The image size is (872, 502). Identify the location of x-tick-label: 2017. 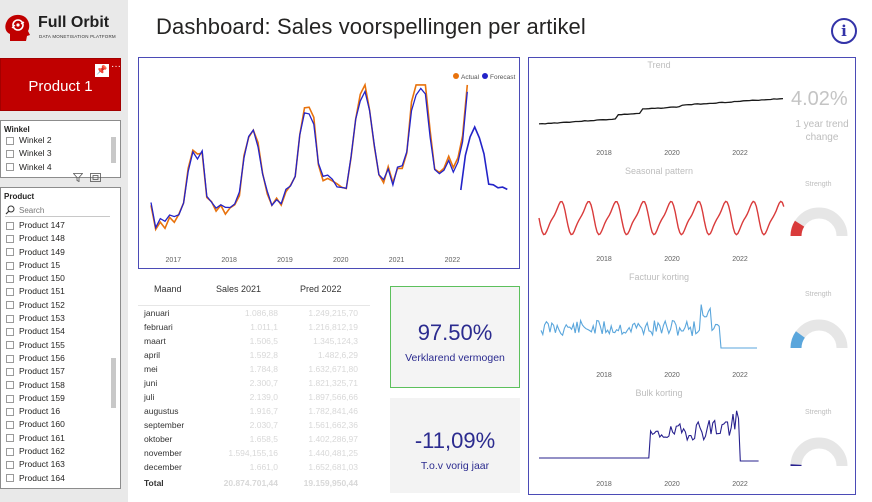
(174, 260).